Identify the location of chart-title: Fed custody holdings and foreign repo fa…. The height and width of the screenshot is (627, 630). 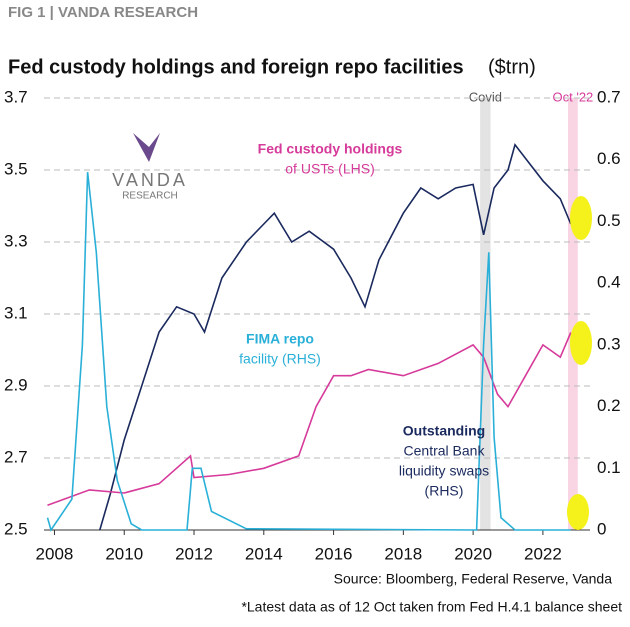
(236, 67).